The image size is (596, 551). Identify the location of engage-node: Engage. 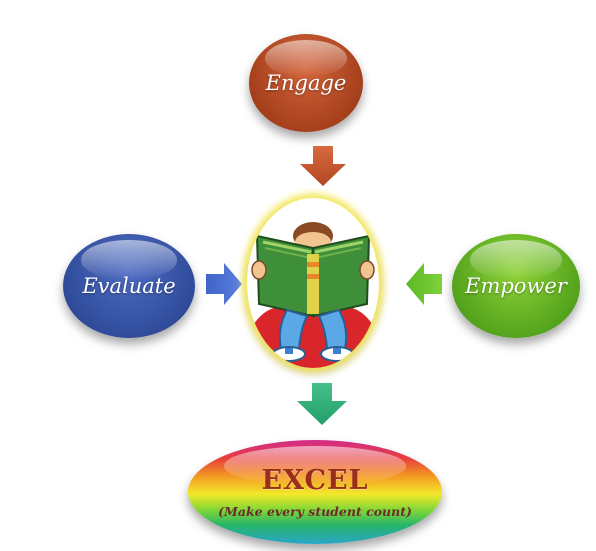
(306, 83).